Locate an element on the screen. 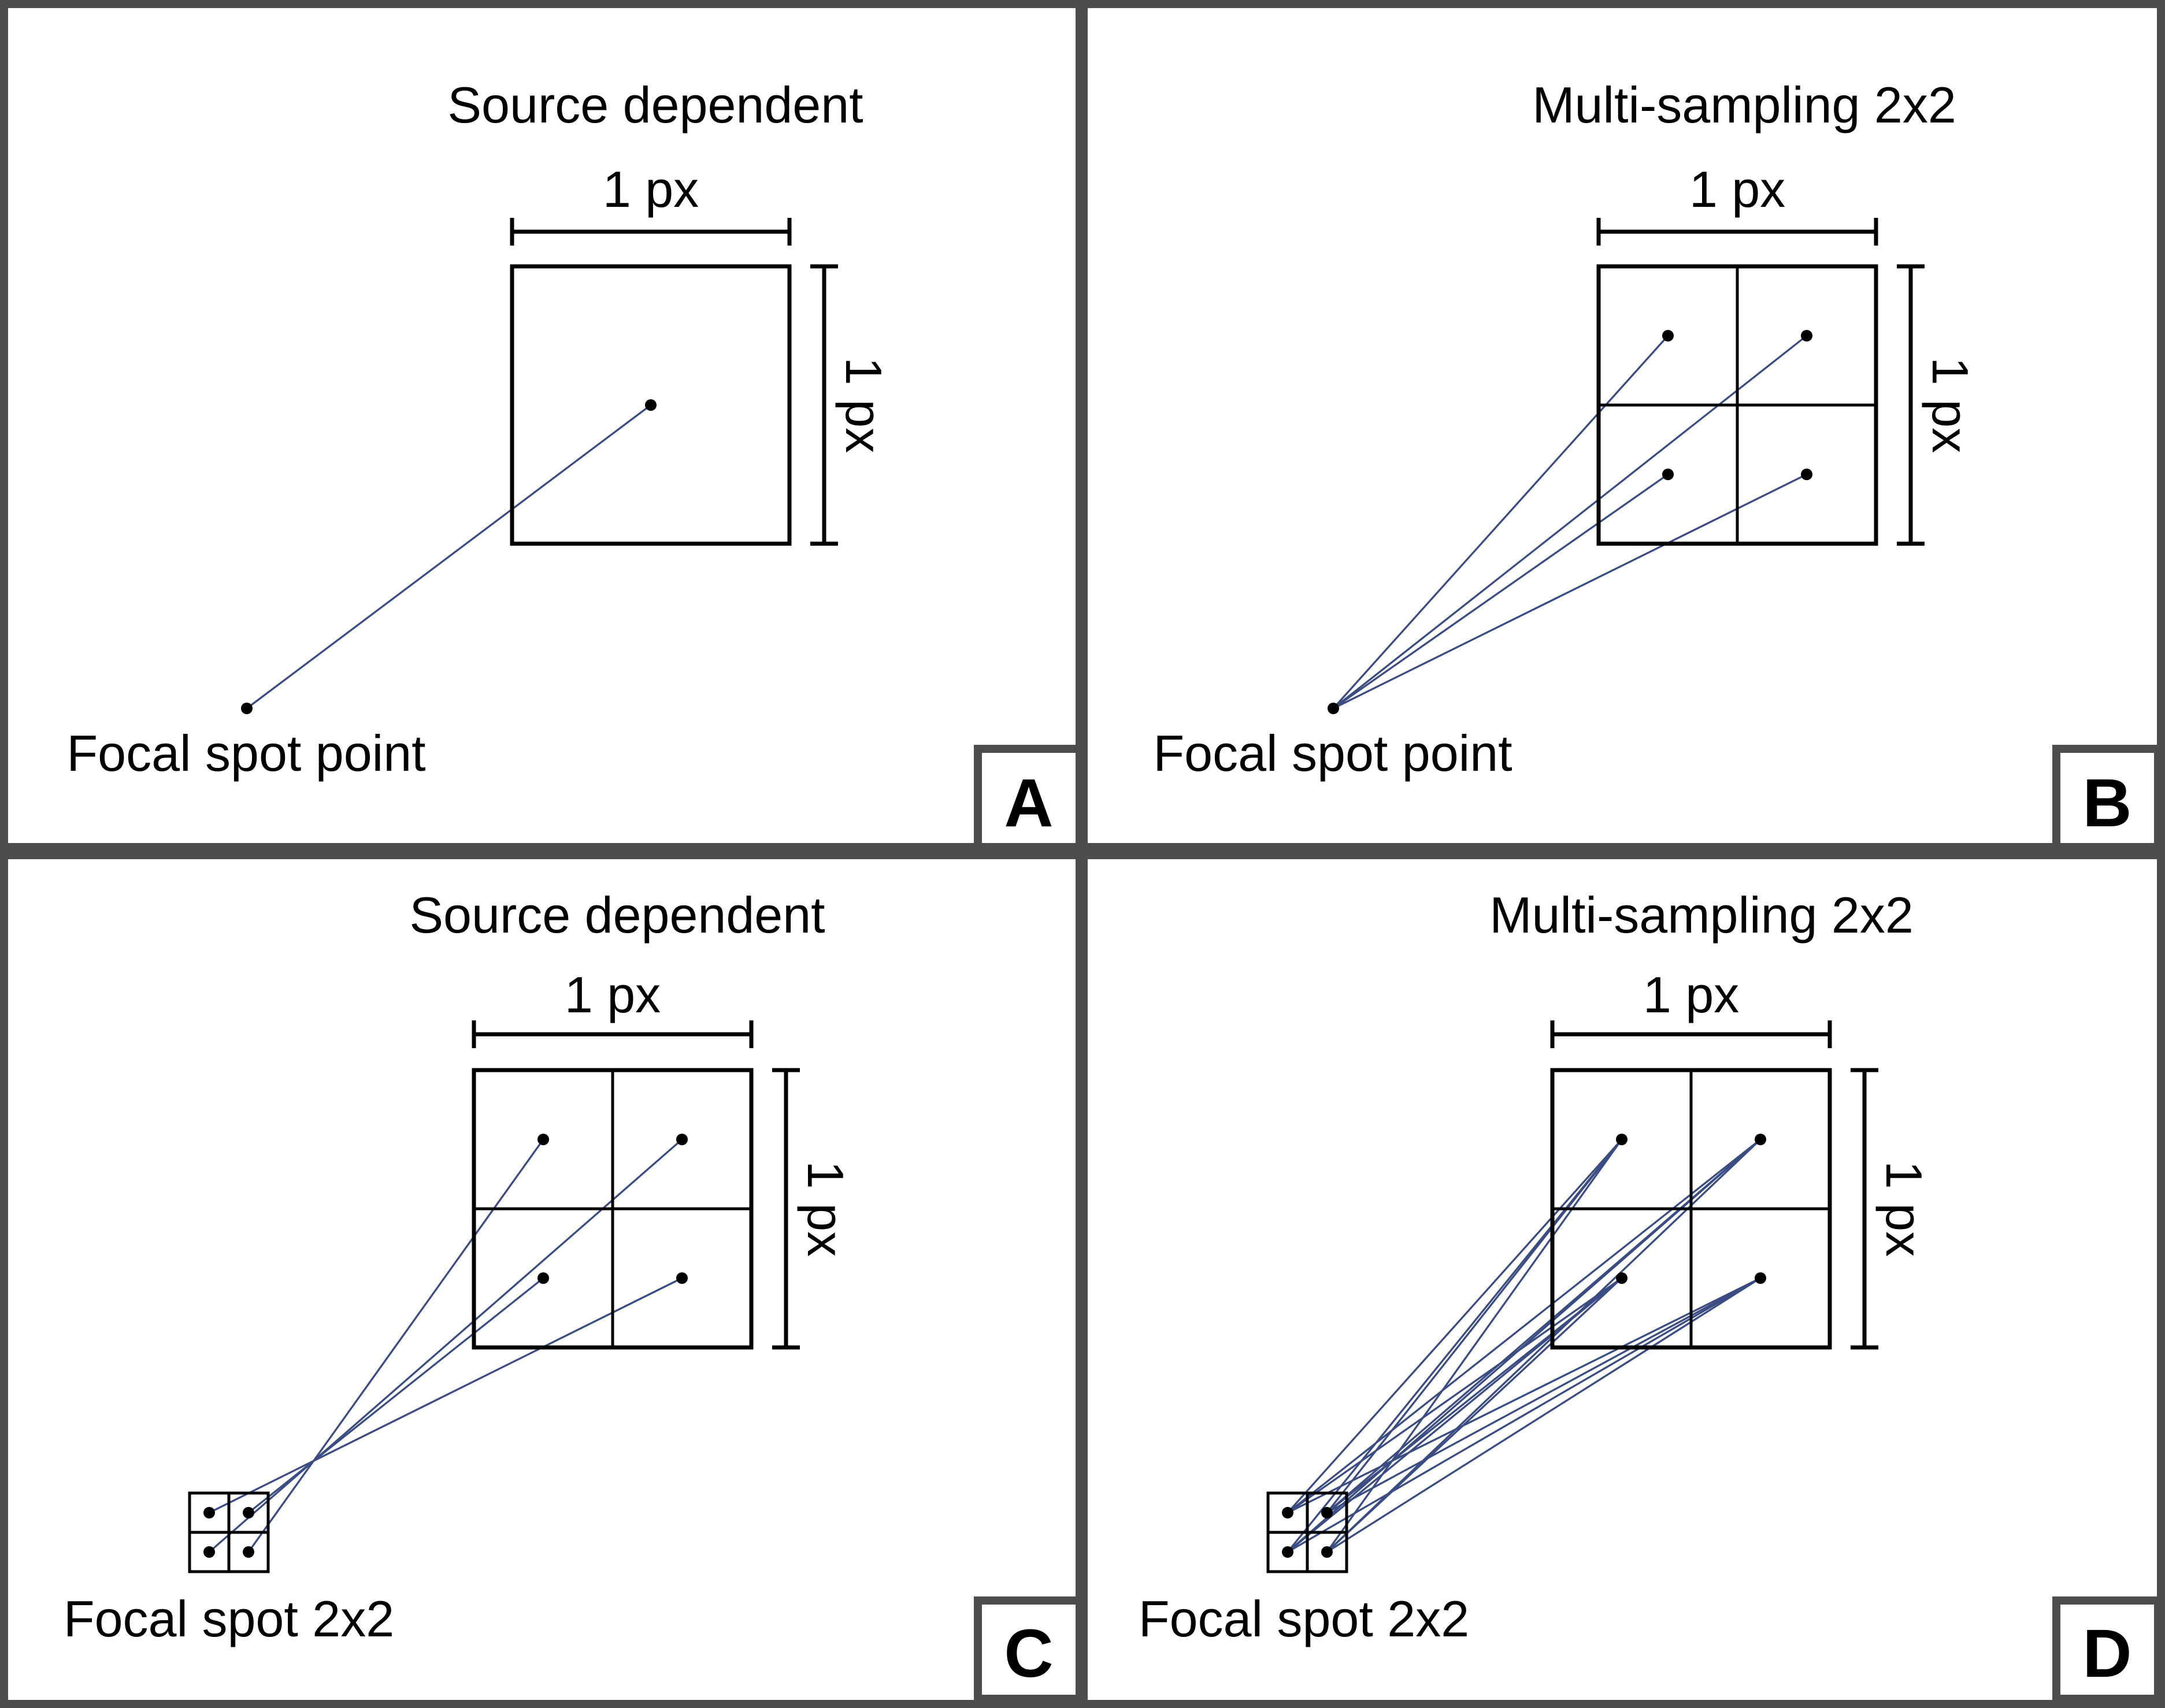  panel-title-b: Multi-sampling 2x2 is located at coordinates (1744, 104).